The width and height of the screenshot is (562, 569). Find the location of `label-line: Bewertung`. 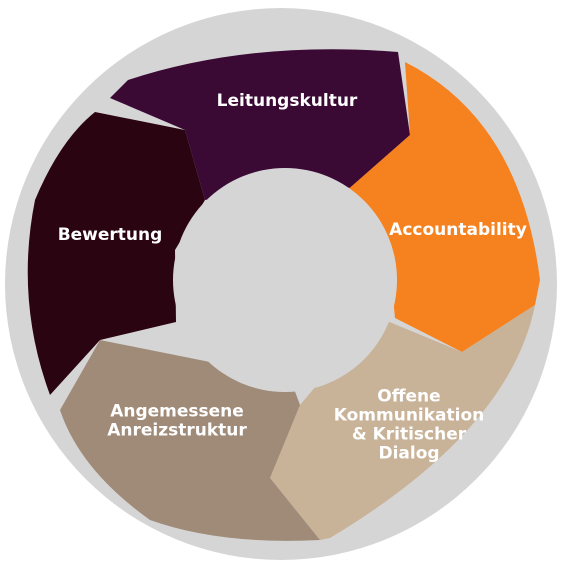

label-line: Bewertung is located at coordinates (110, 235).